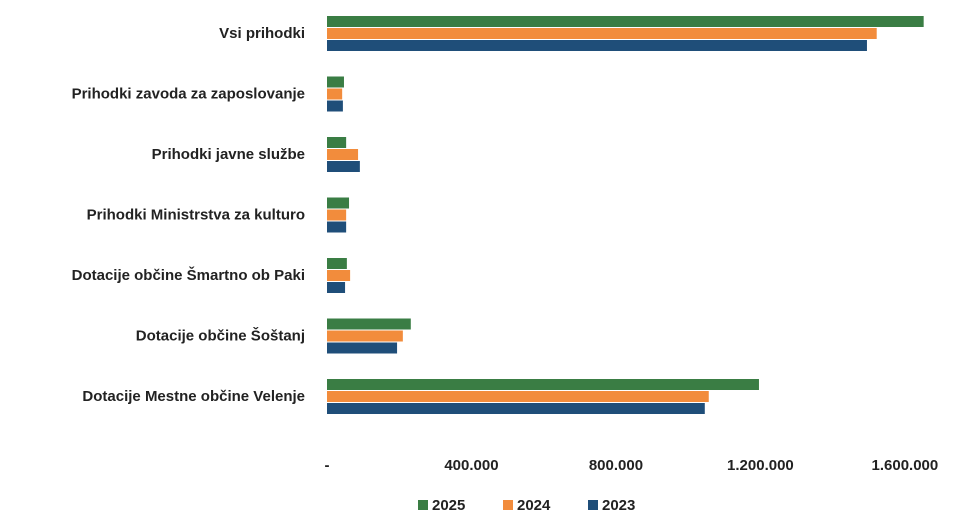 The image size is (963, 515). What do you see at coordinates (760, 465) in the screenshot?
I see `x-tick-label: 1.200.000` at bounding box center [760, 465].